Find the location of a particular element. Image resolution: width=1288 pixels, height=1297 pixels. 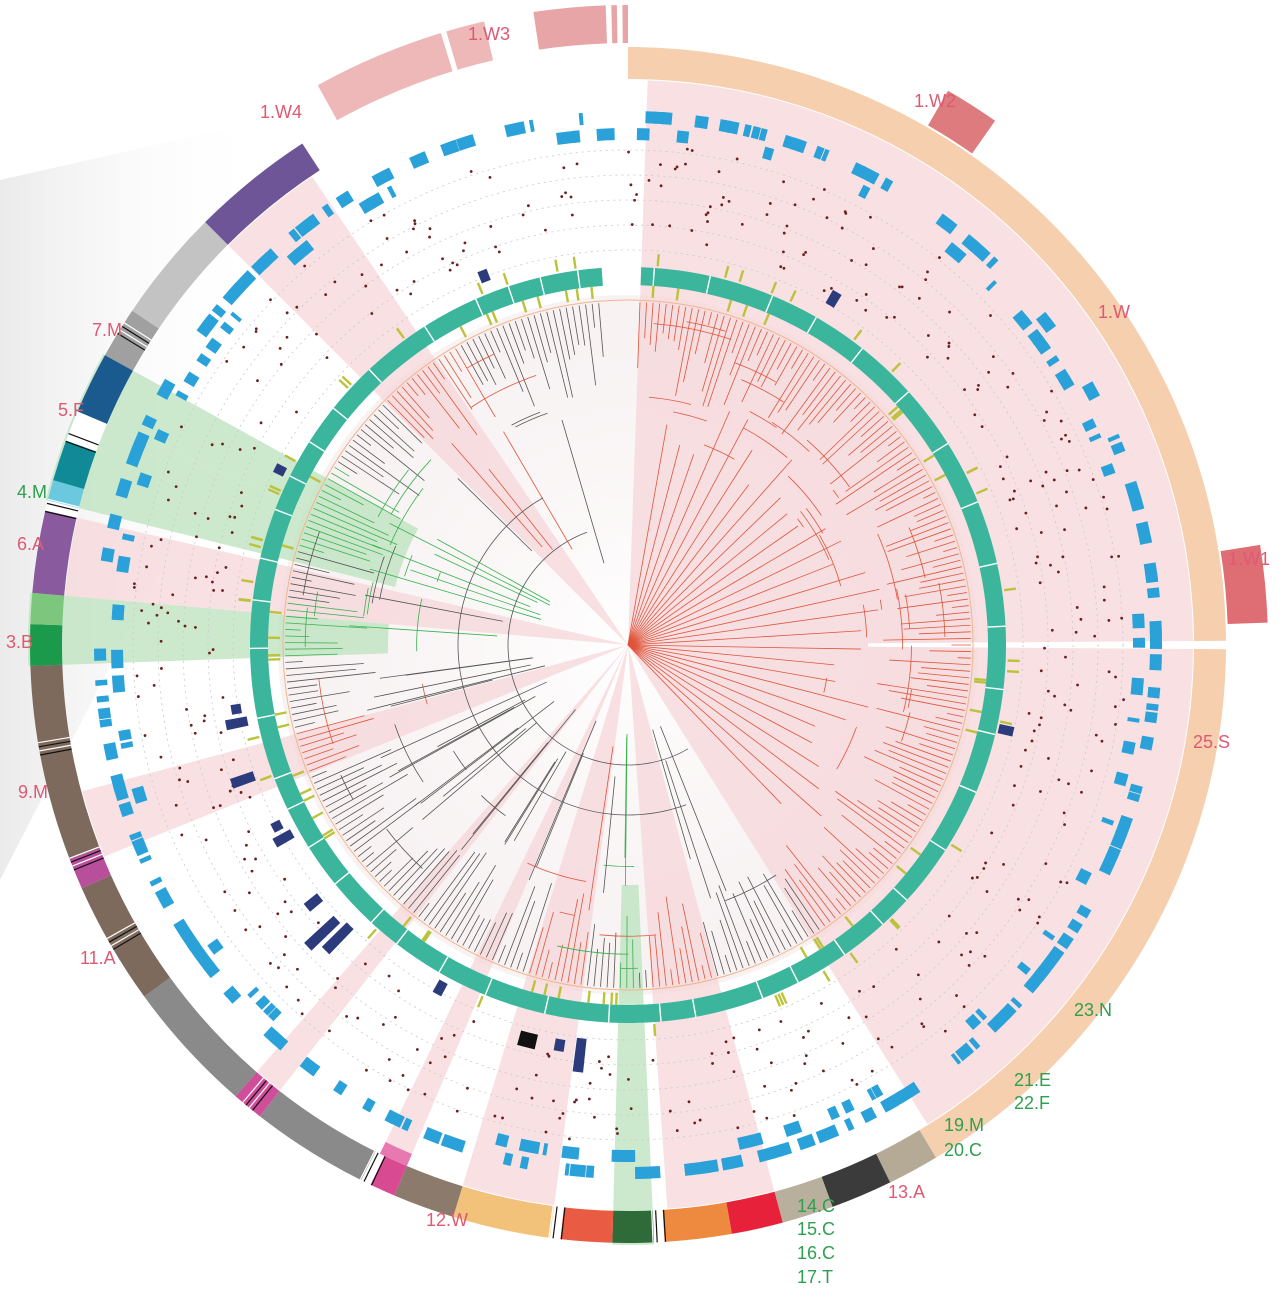

label-9M: 9.M is located at coordinates (33, 792).